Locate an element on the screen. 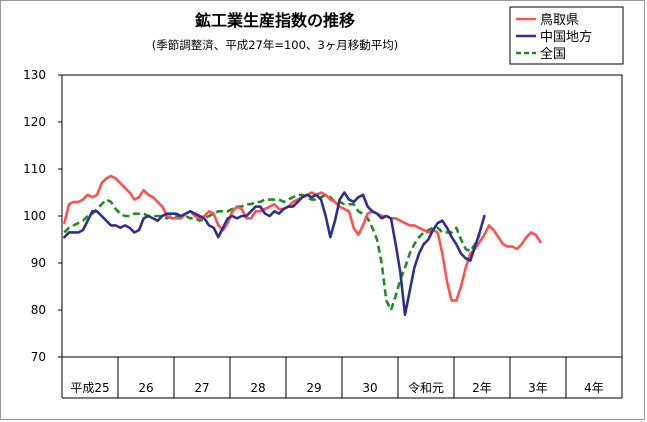 The image size is (647, 422). x-tick-label: 令和元 is located at coordinates (426, 387).